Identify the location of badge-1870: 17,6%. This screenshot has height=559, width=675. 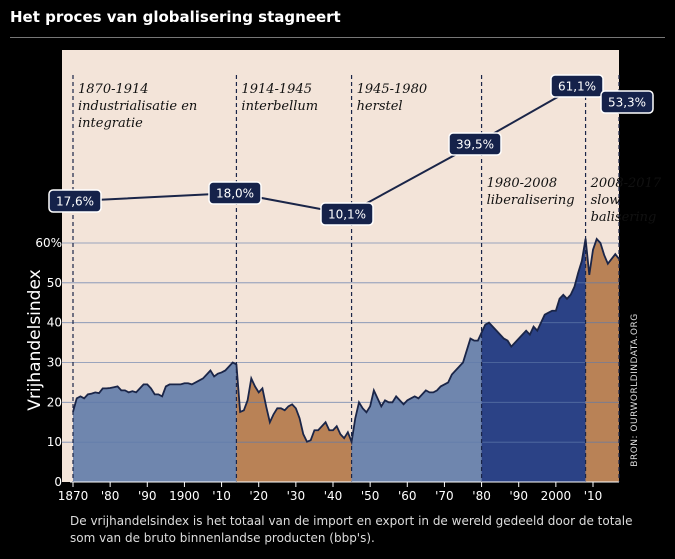
(75, 201).